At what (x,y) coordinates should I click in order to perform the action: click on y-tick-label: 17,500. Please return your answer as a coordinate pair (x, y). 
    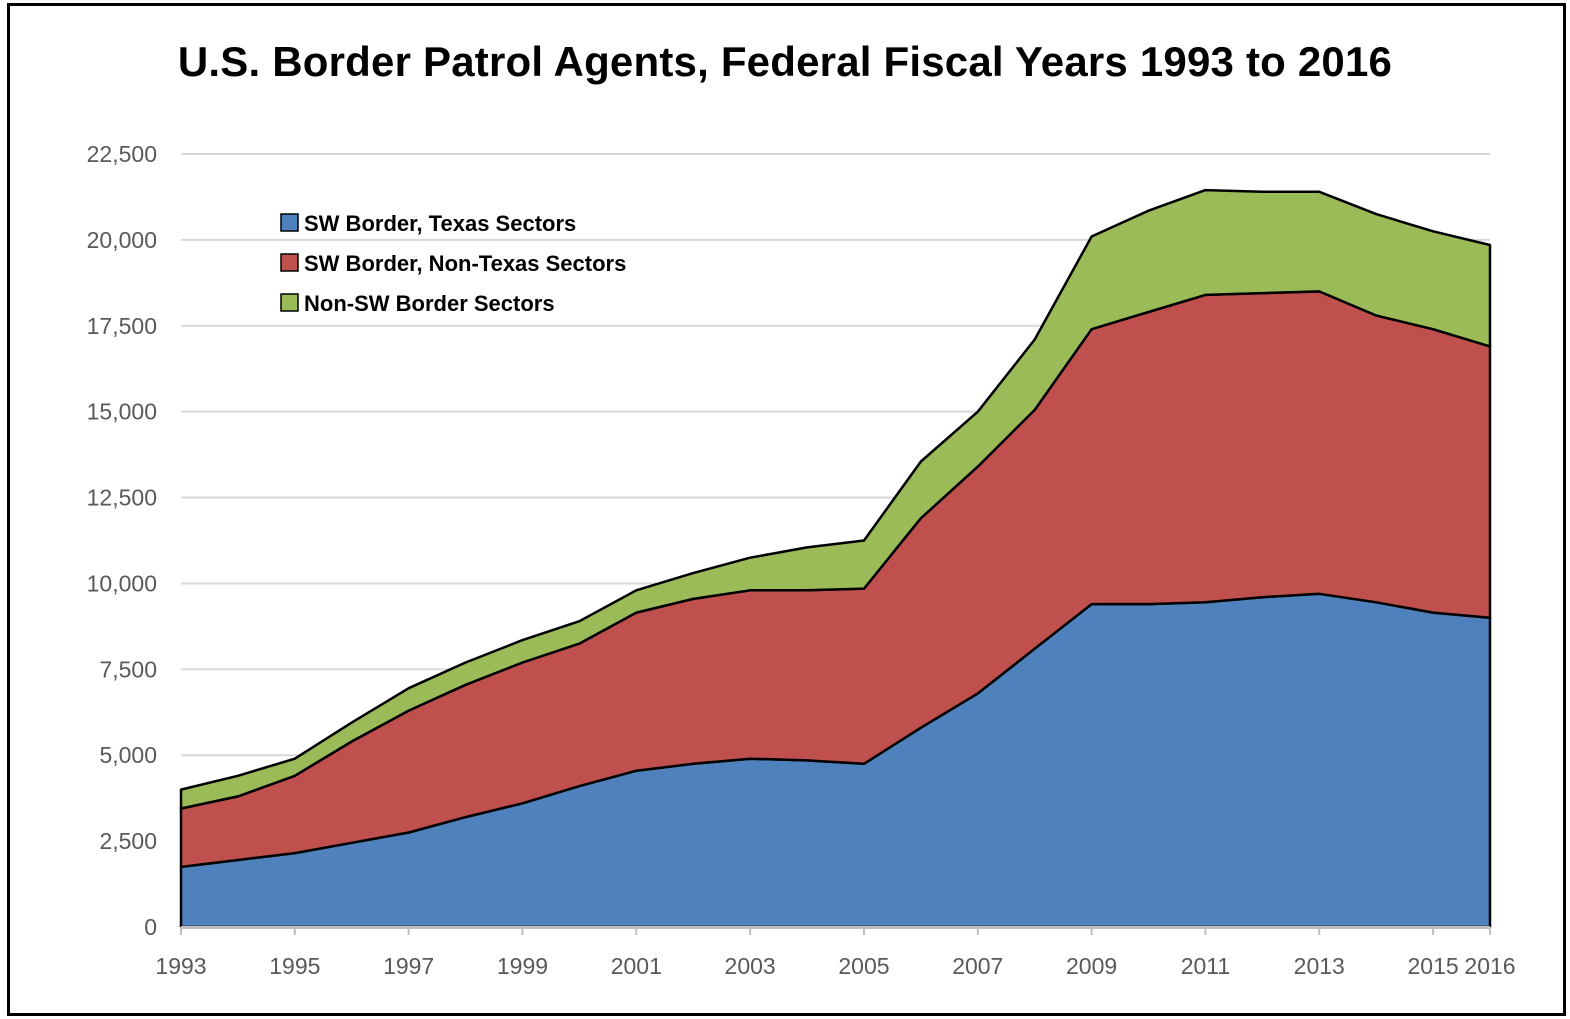
    Looking at the image, I should click on (122, 326).